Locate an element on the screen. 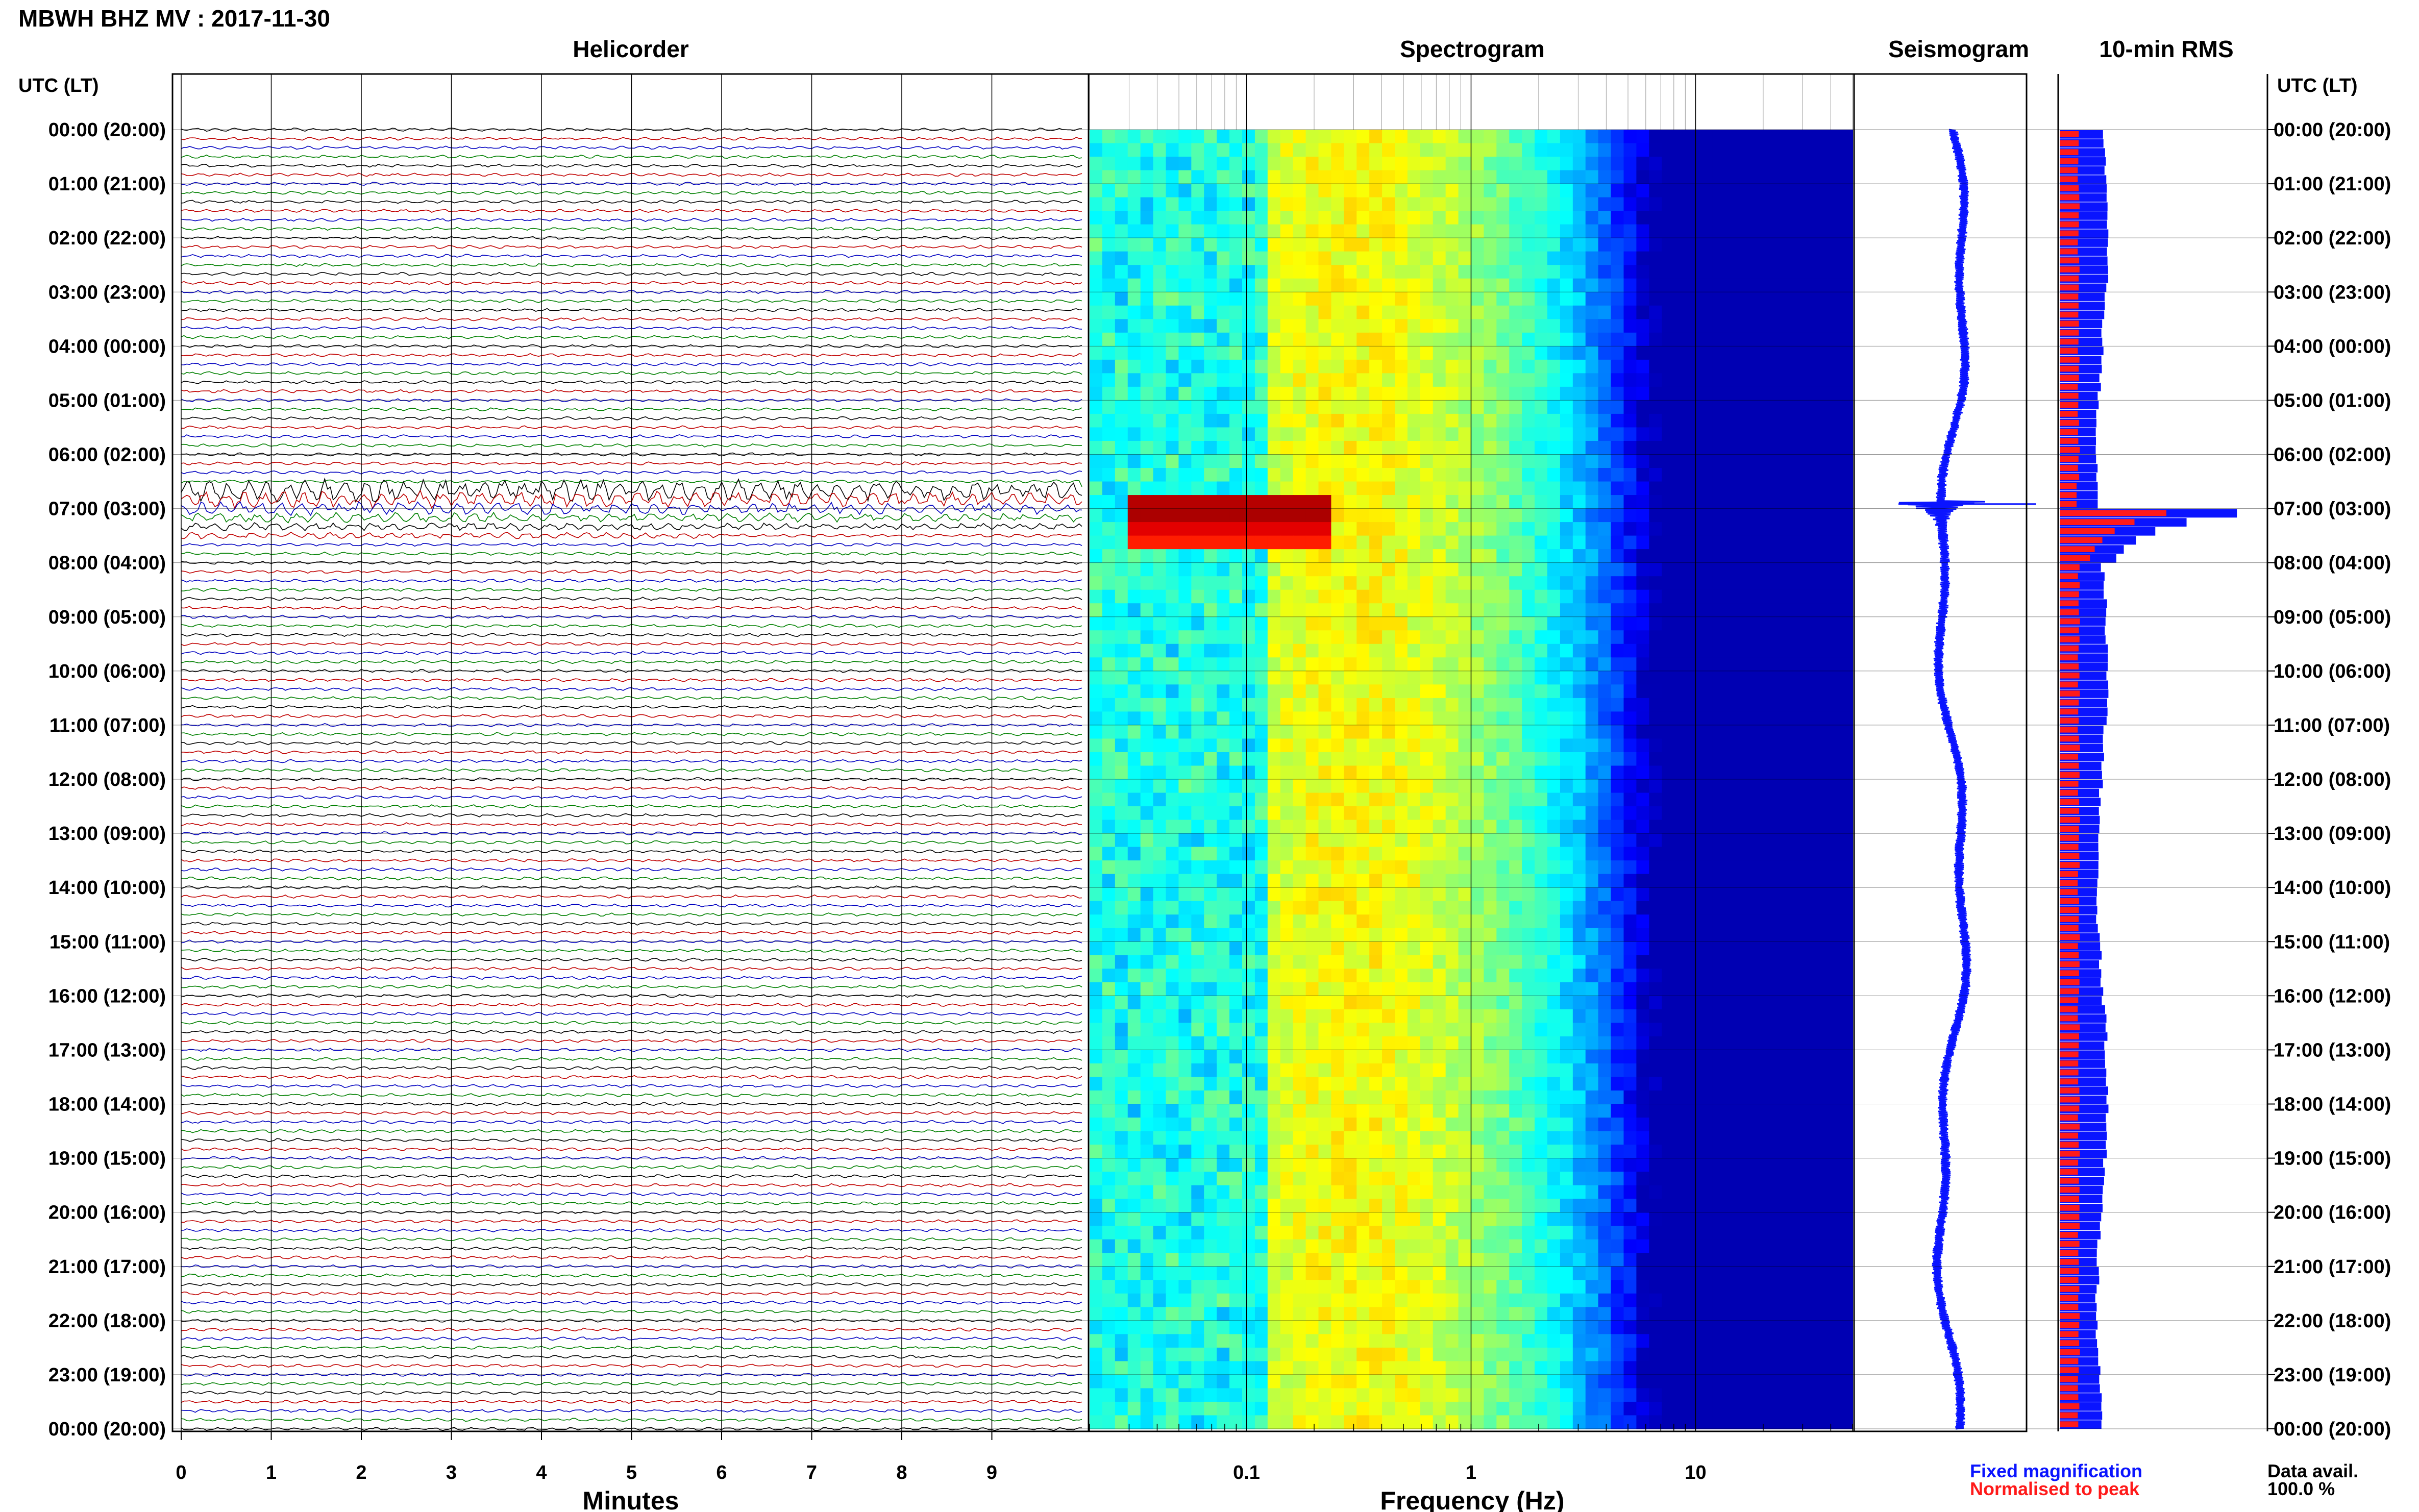 The image size is (2419, 1512). hour-label-right: 02:00 (22:00) is located at coordinates (2332, 238).